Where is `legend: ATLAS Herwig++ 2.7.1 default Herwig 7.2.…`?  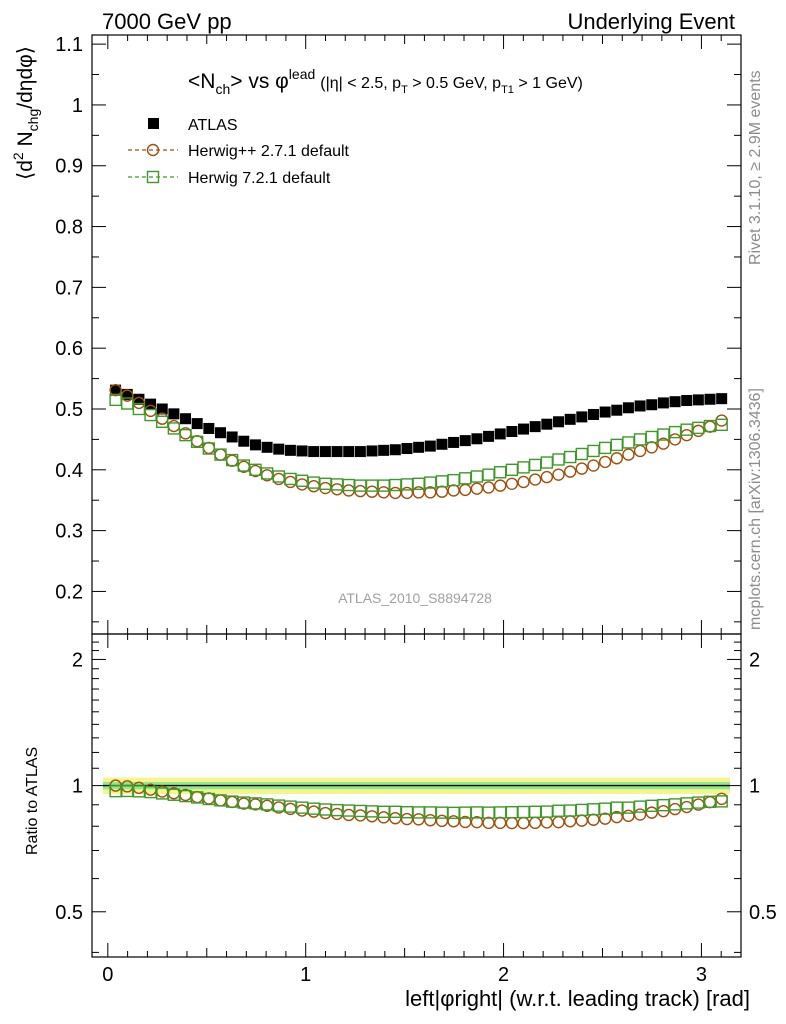 legend: ATLAS Herwig++ 2.7.1 default Herwig 7.2.… is located at coordinates (239, 152).